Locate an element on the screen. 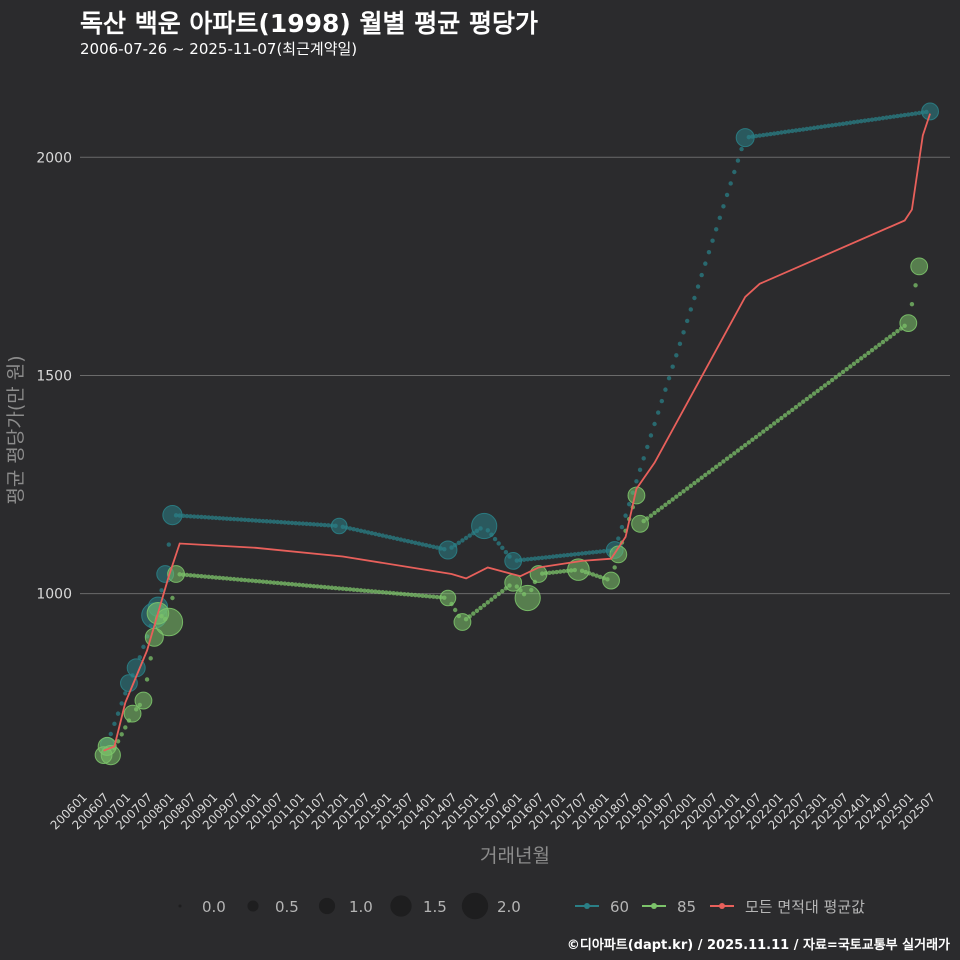 The width and height of the screenshot is (960, 960). size-legend-label: 1.0 is located at coordinates (361, 907).